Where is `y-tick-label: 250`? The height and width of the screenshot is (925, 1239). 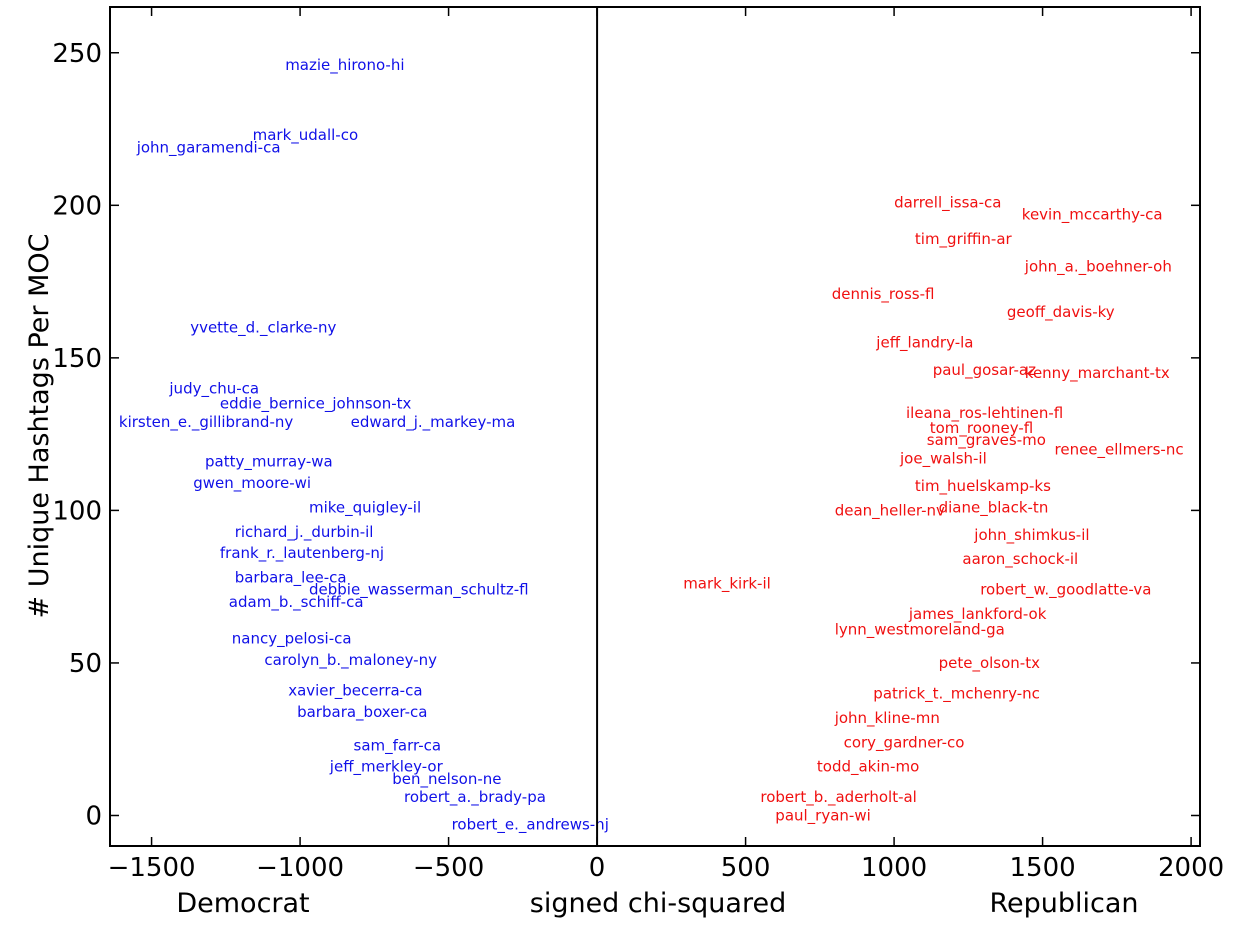 y-tick-label: 250 is located at coordinates (77, 54).